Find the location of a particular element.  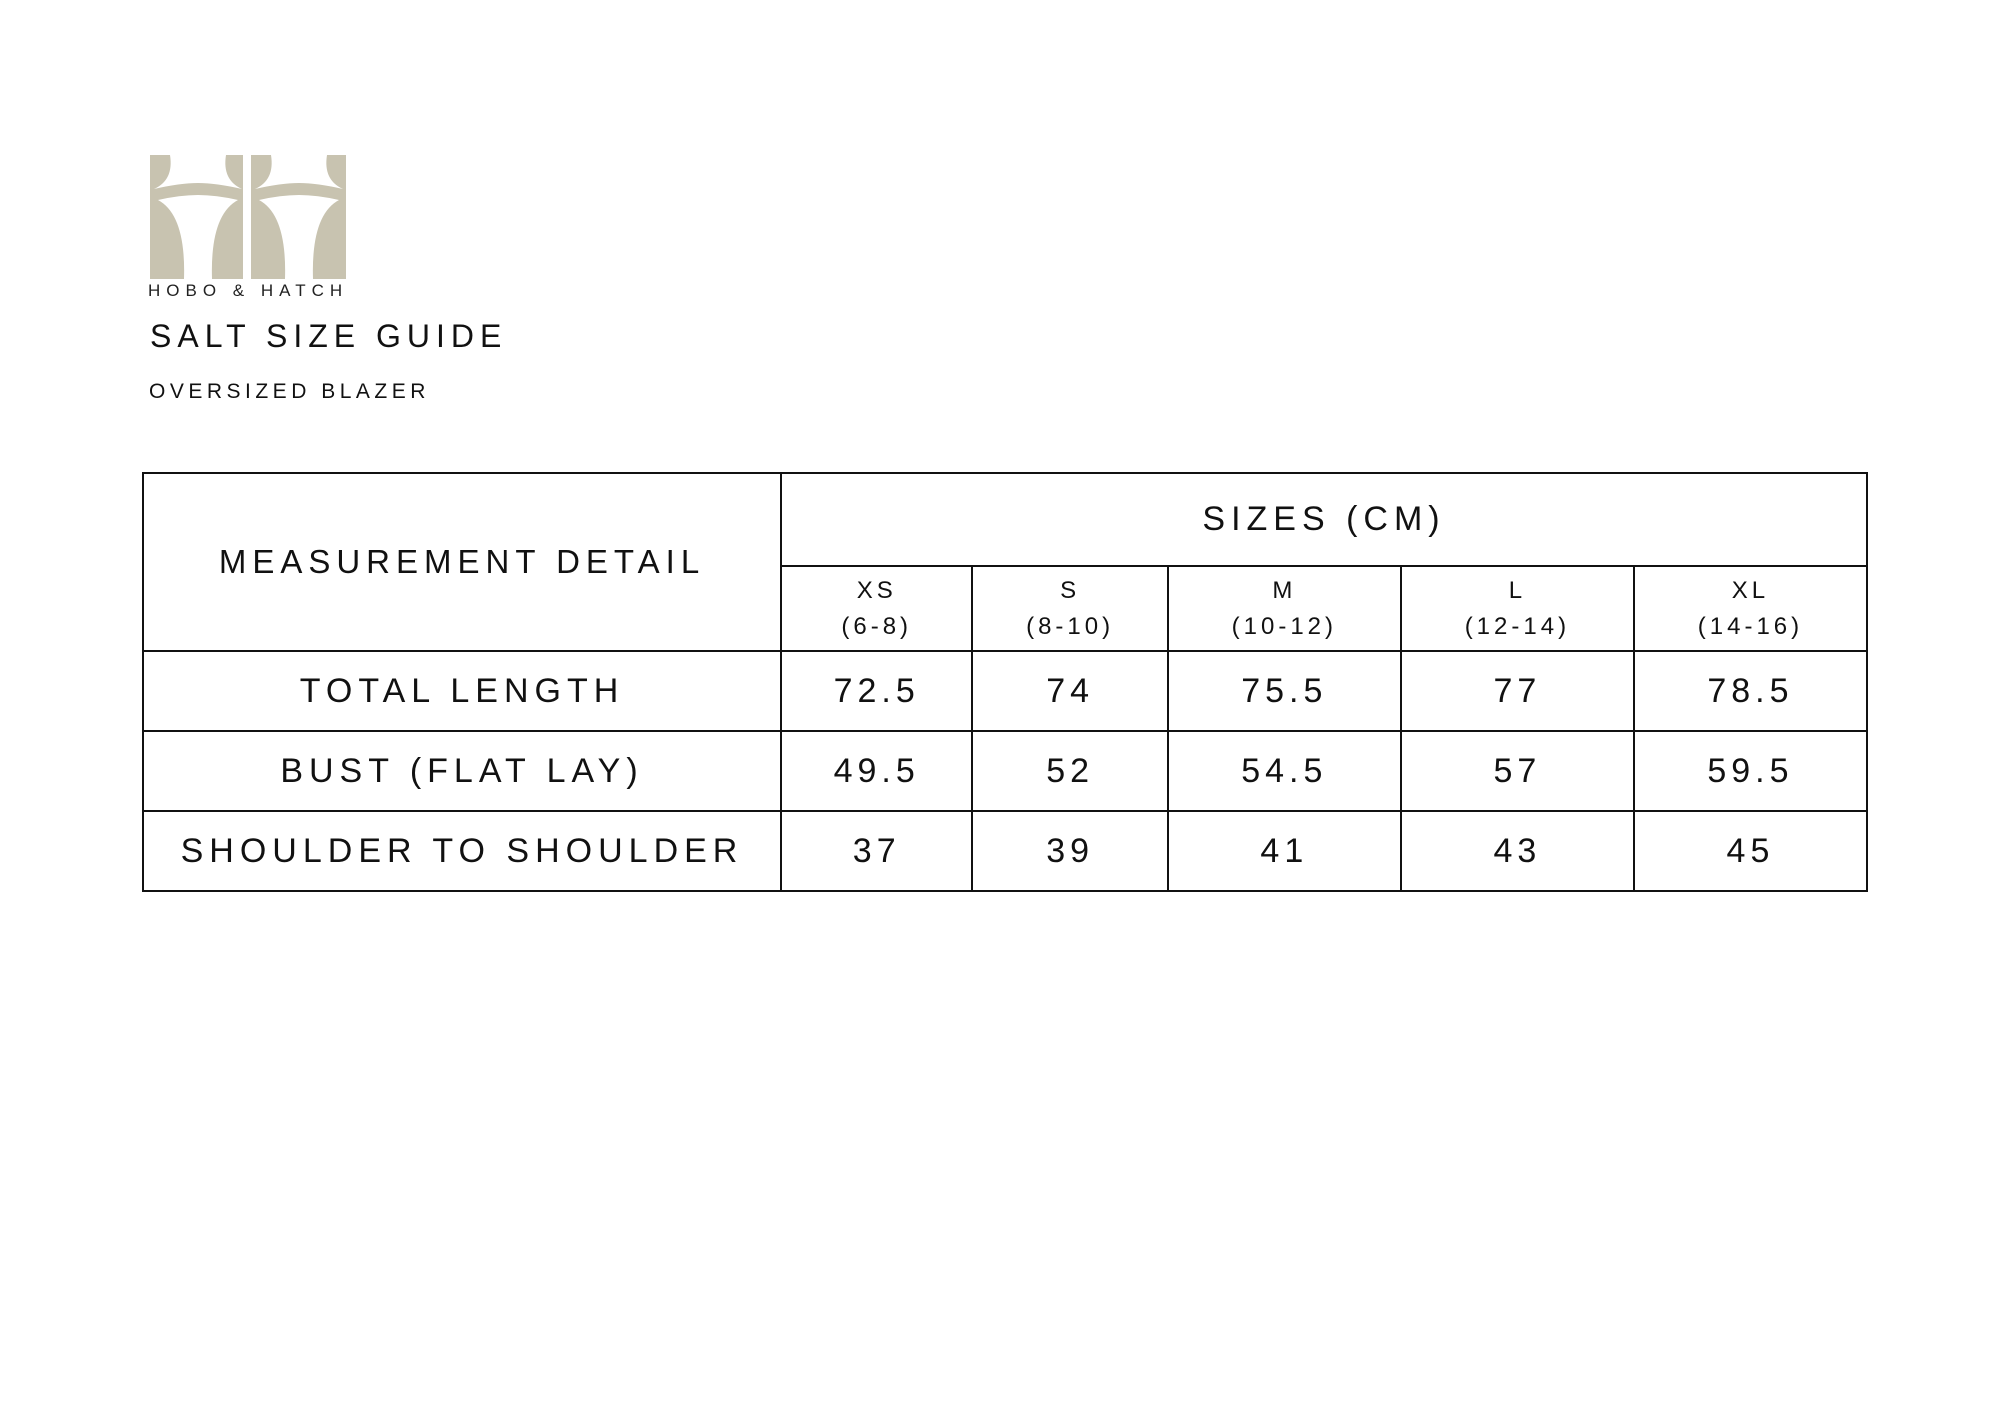

brand-logo is located at coordinates (248, 217).